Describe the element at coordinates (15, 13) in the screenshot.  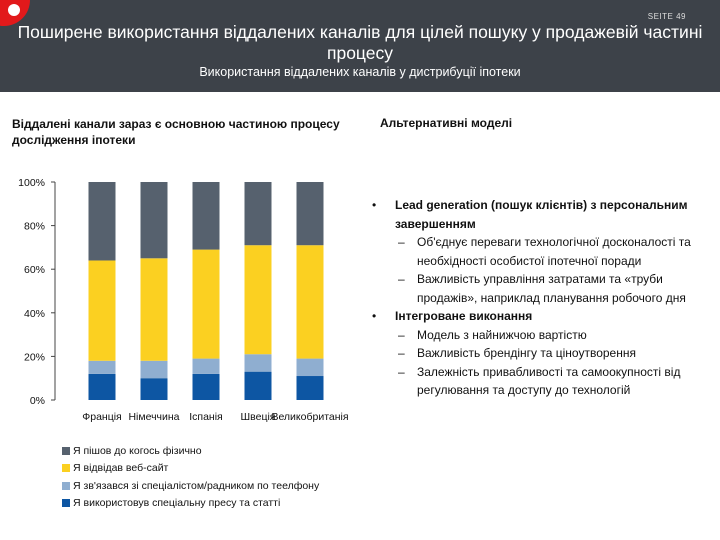
I see `logo-icon` at that location.